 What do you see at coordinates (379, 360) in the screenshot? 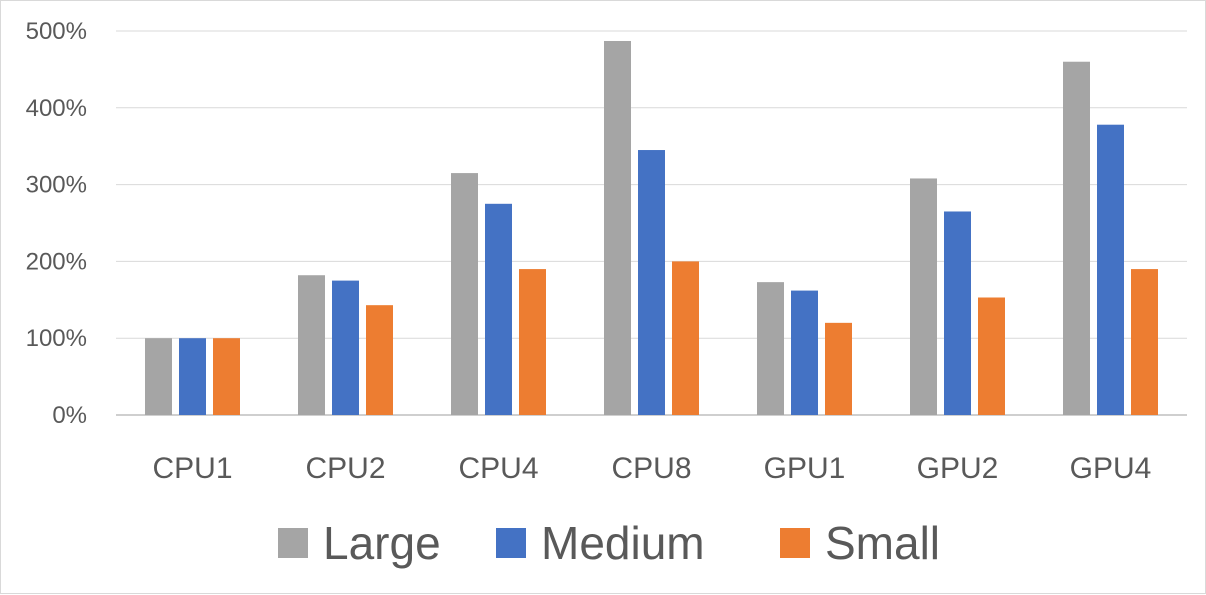
I see `bar-small-cpu2` at bounding box center [379, 360].